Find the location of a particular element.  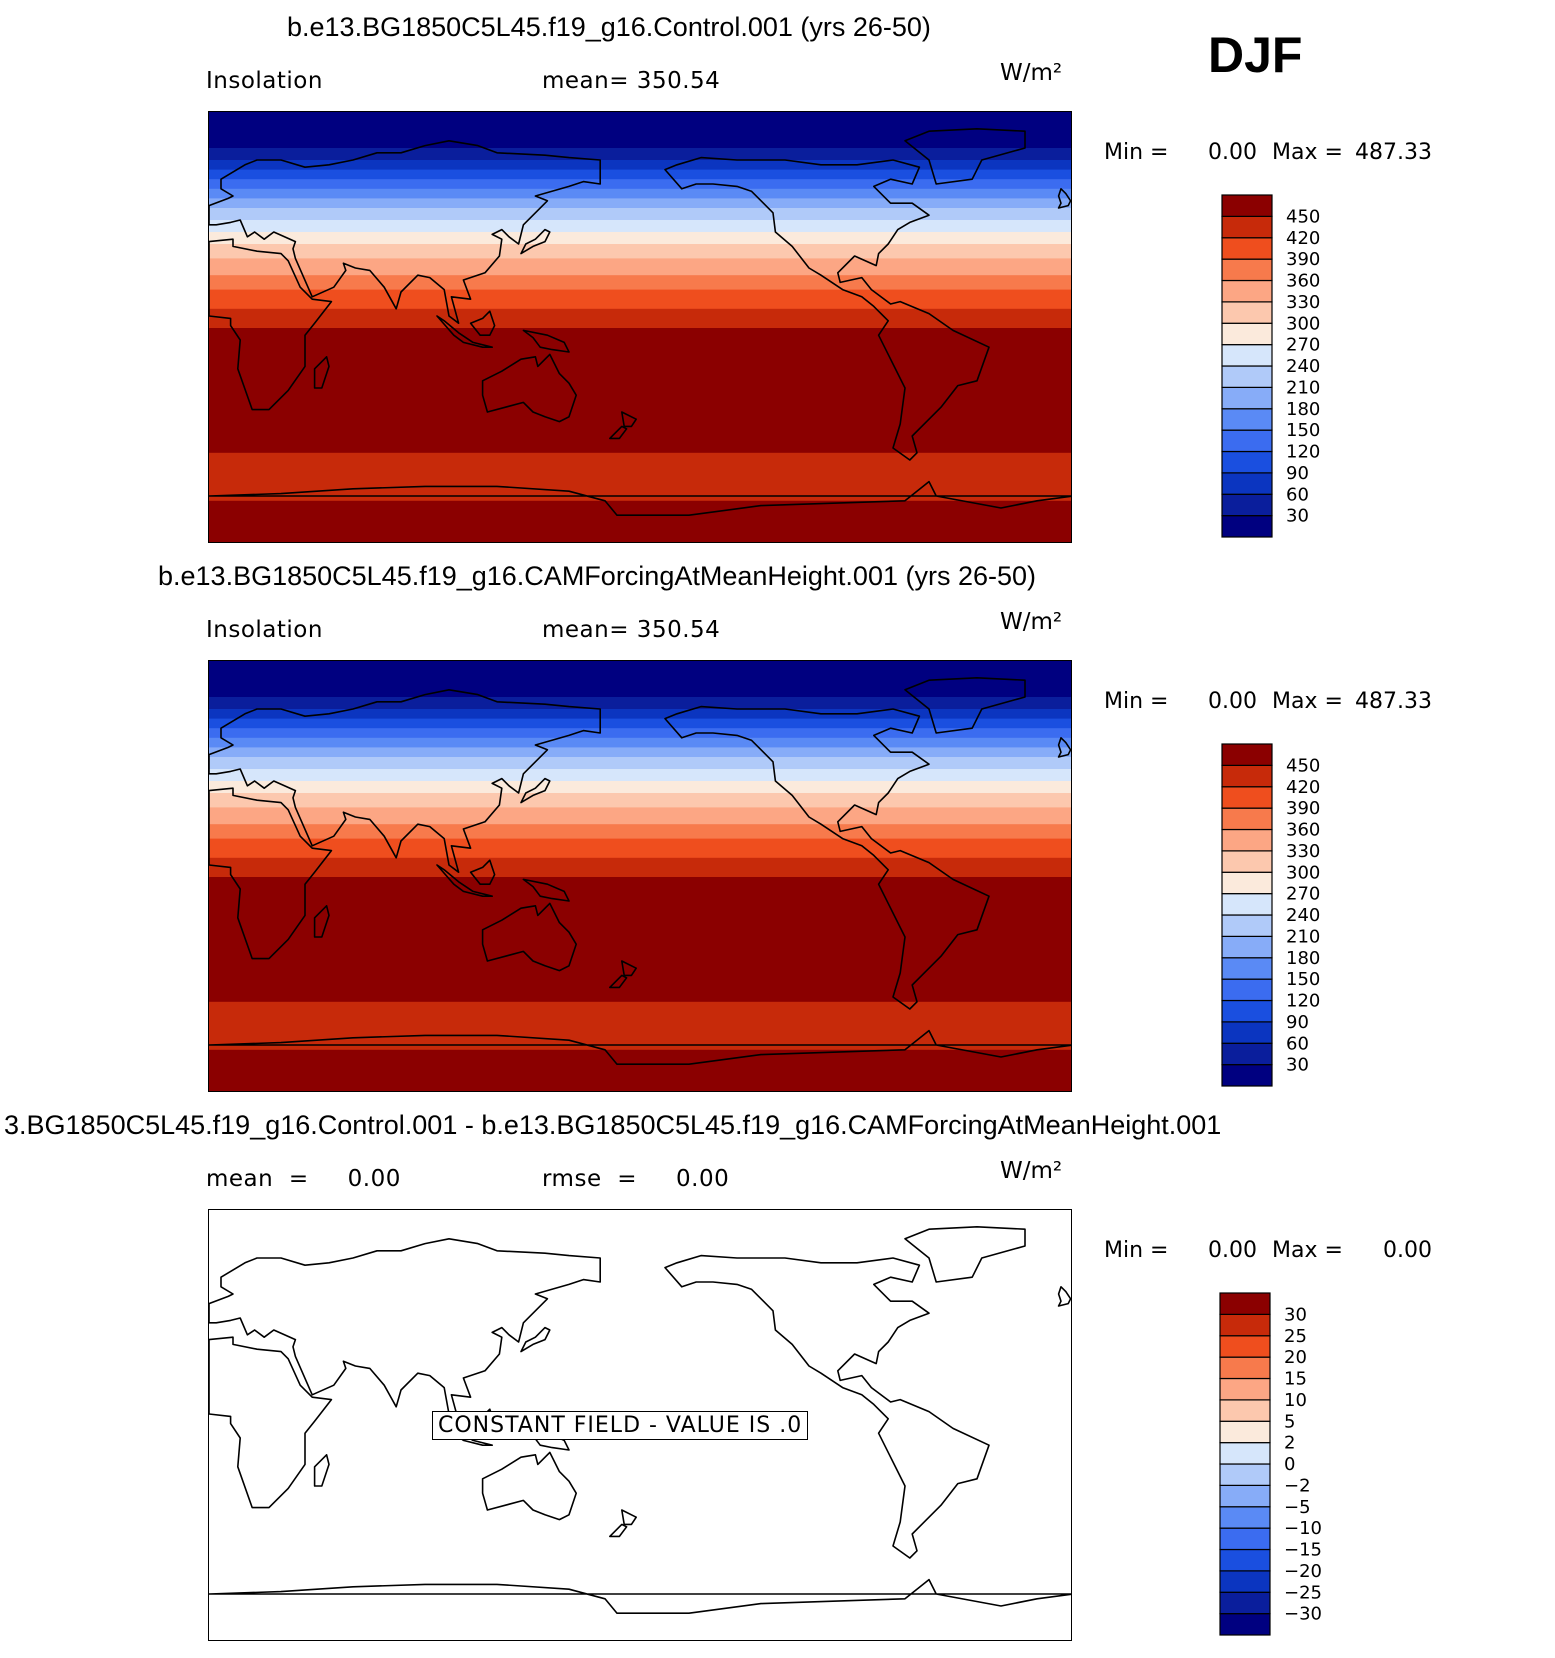

panel-3-max-value: 0.00 is located at coordinates (1407, 1250).